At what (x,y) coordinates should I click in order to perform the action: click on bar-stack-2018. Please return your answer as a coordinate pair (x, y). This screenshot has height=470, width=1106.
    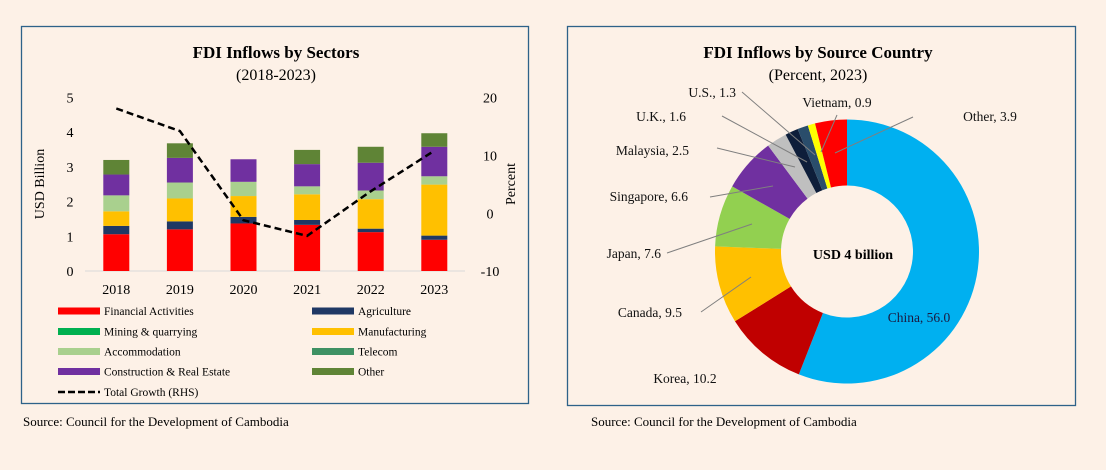
    Looking at the image, I should click on (116, 215).